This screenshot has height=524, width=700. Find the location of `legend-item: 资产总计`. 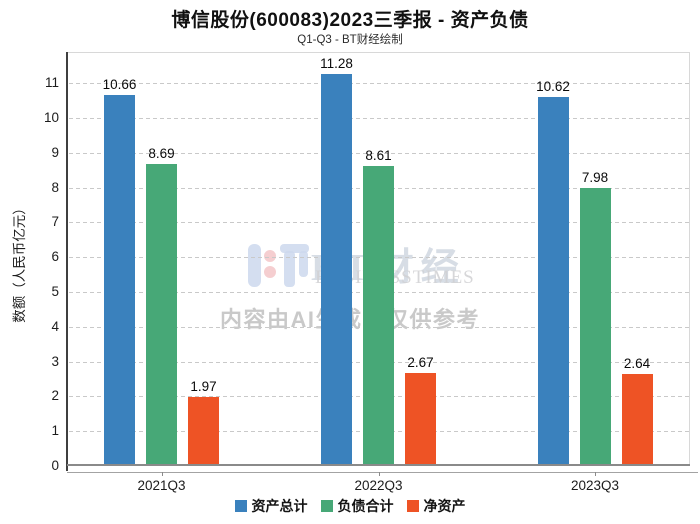

legend-item: 资产总计 is located at coordinates (271, 506).